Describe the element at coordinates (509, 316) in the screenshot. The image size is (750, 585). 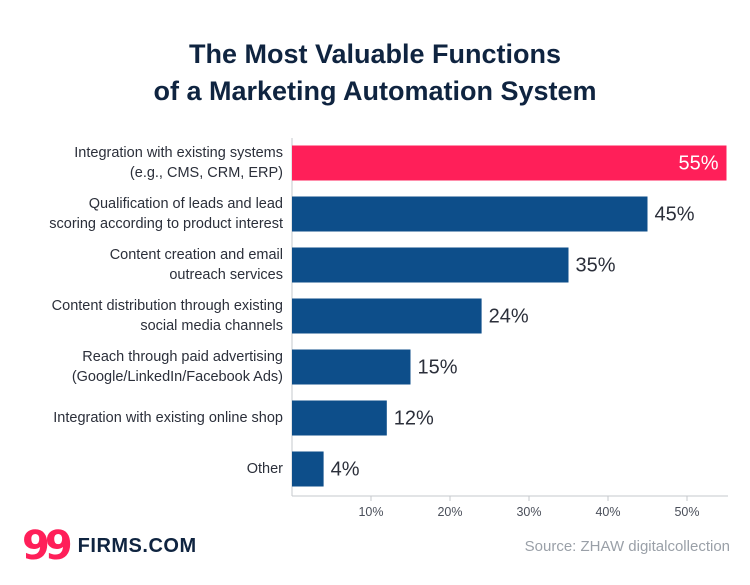
I see `data-label: 24%` at that location.